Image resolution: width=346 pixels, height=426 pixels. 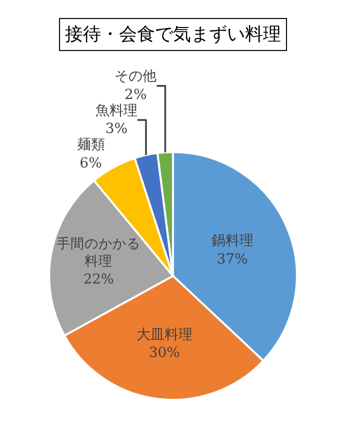 What do you see at coordinates (164, 352) in the screenshot?
I see `data-label: 30%` at bounding box center [164, 352].